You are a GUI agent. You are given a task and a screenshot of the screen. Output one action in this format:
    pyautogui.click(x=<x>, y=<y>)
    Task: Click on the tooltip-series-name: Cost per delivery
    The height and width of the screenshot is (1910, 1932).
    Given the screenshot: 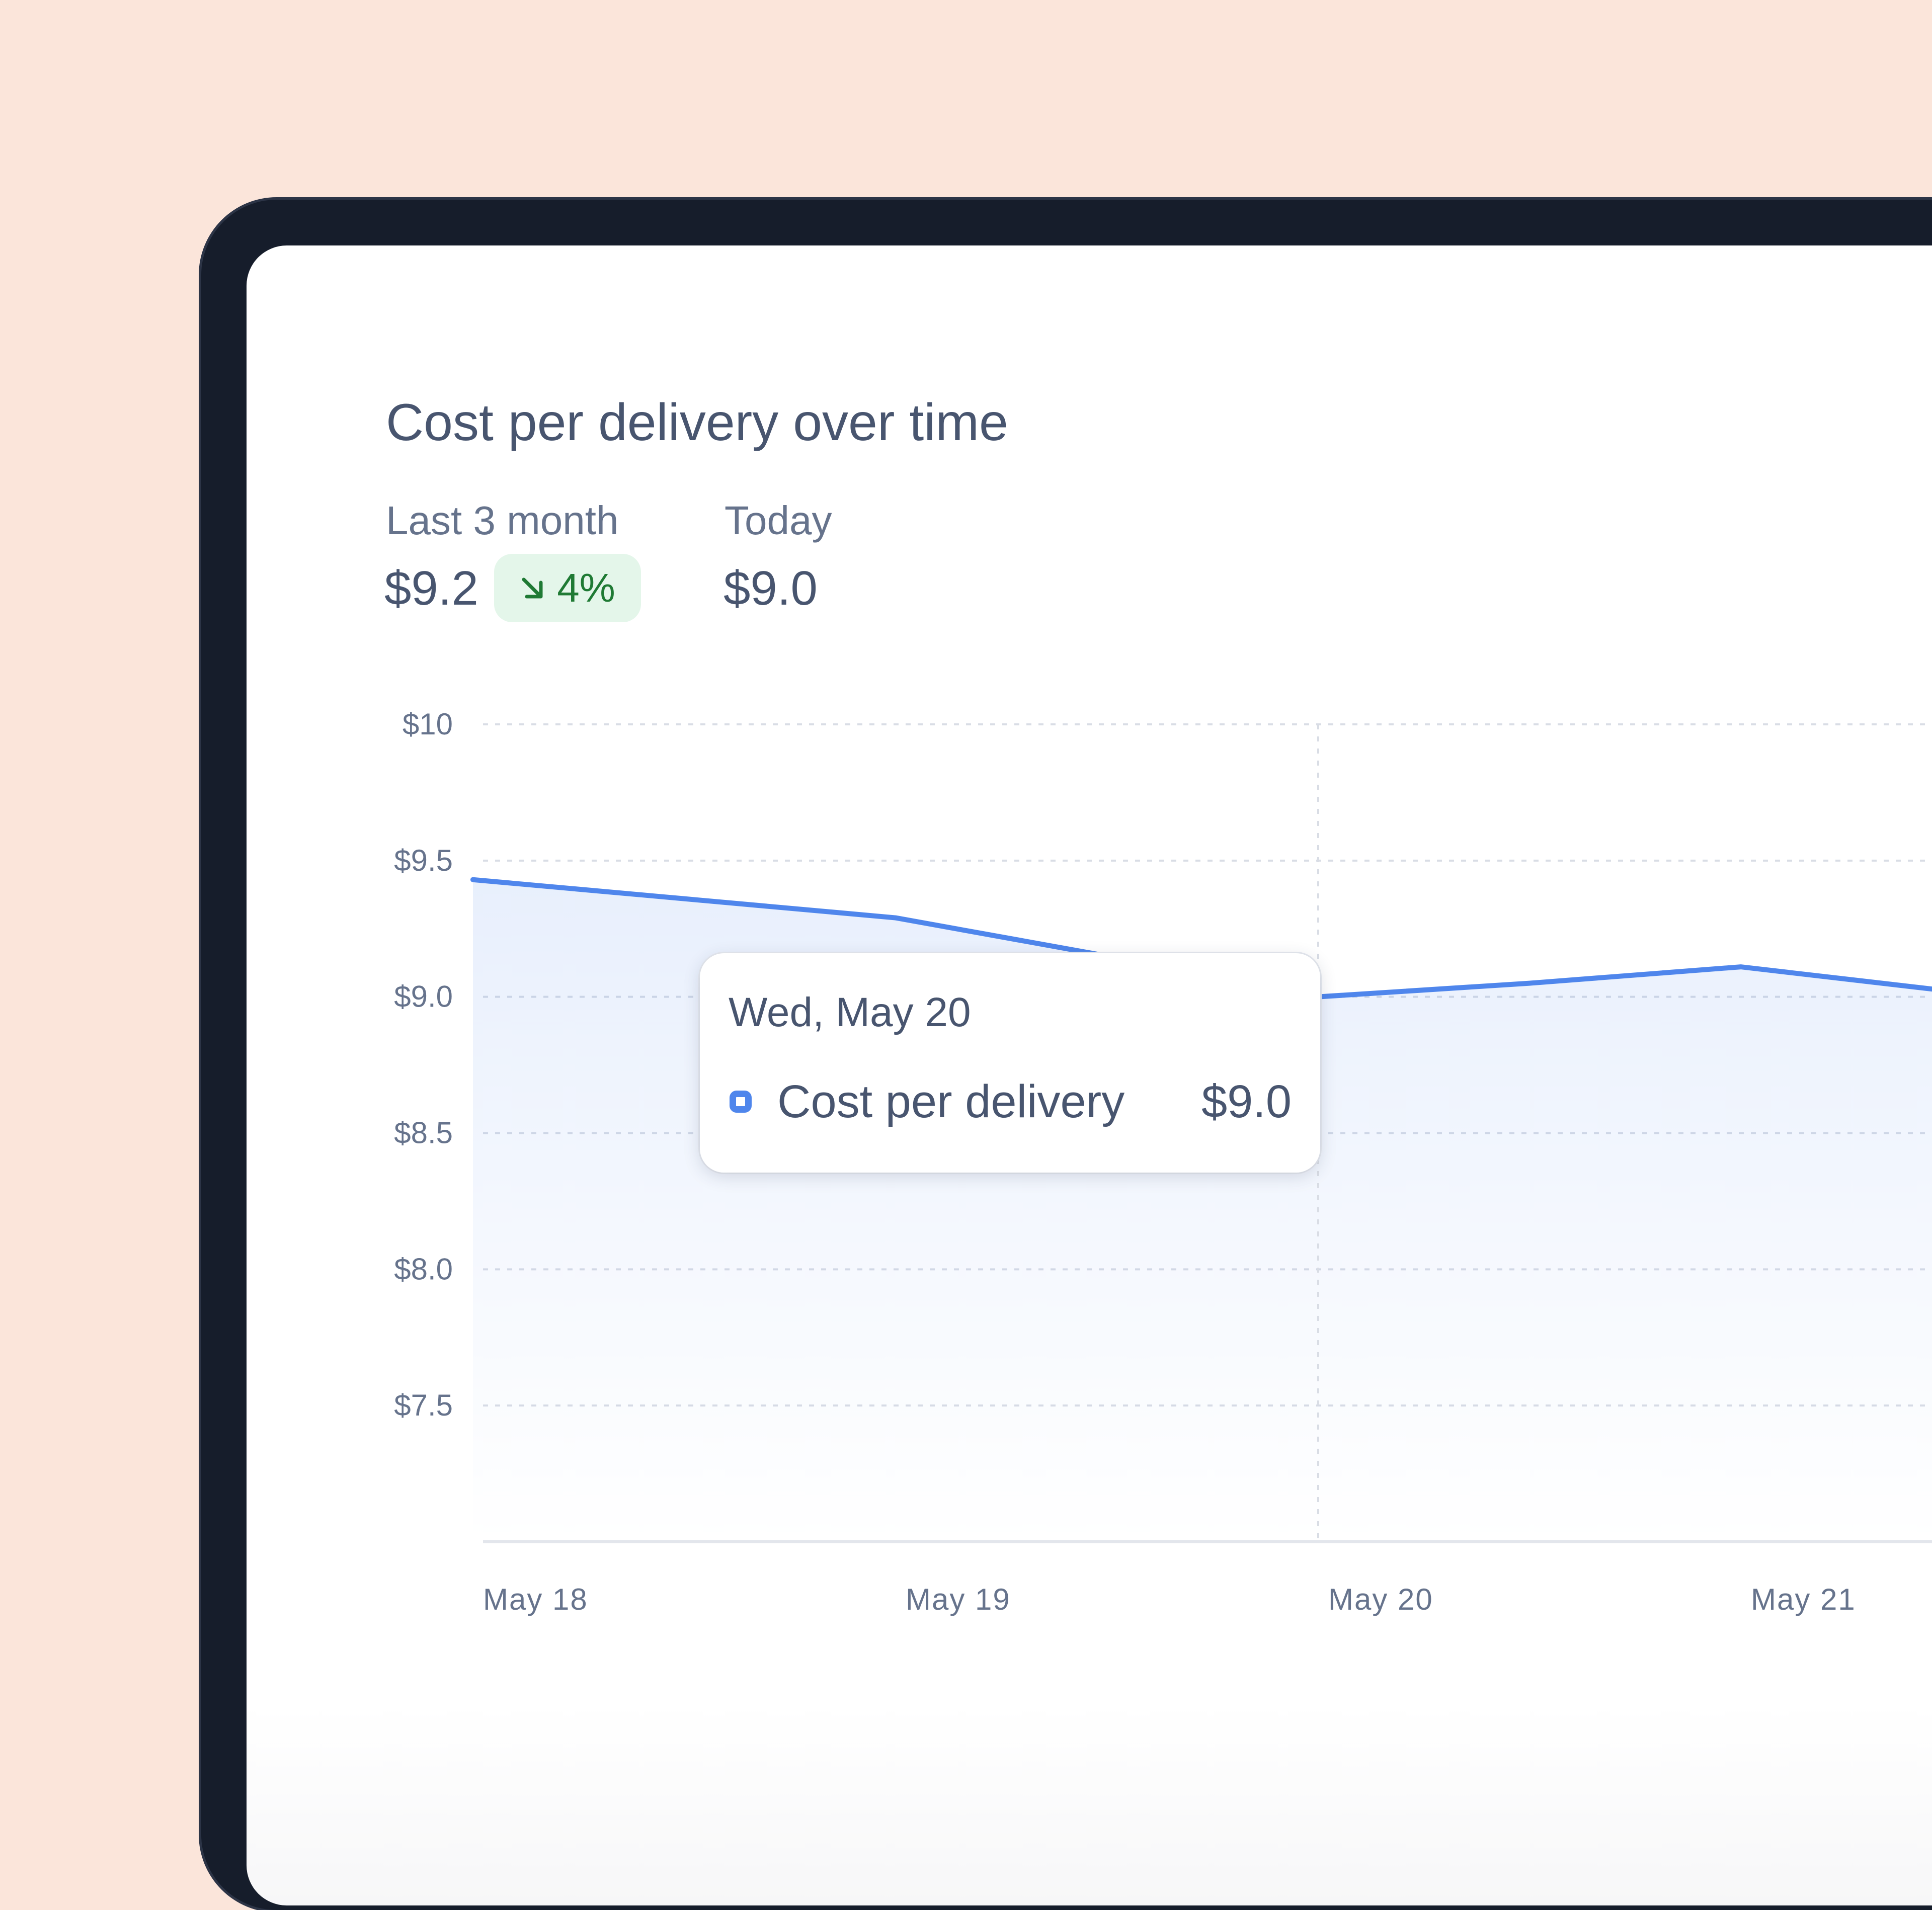 What is the action you would take?
    pyautogui.click(x=951, y=1102)
    